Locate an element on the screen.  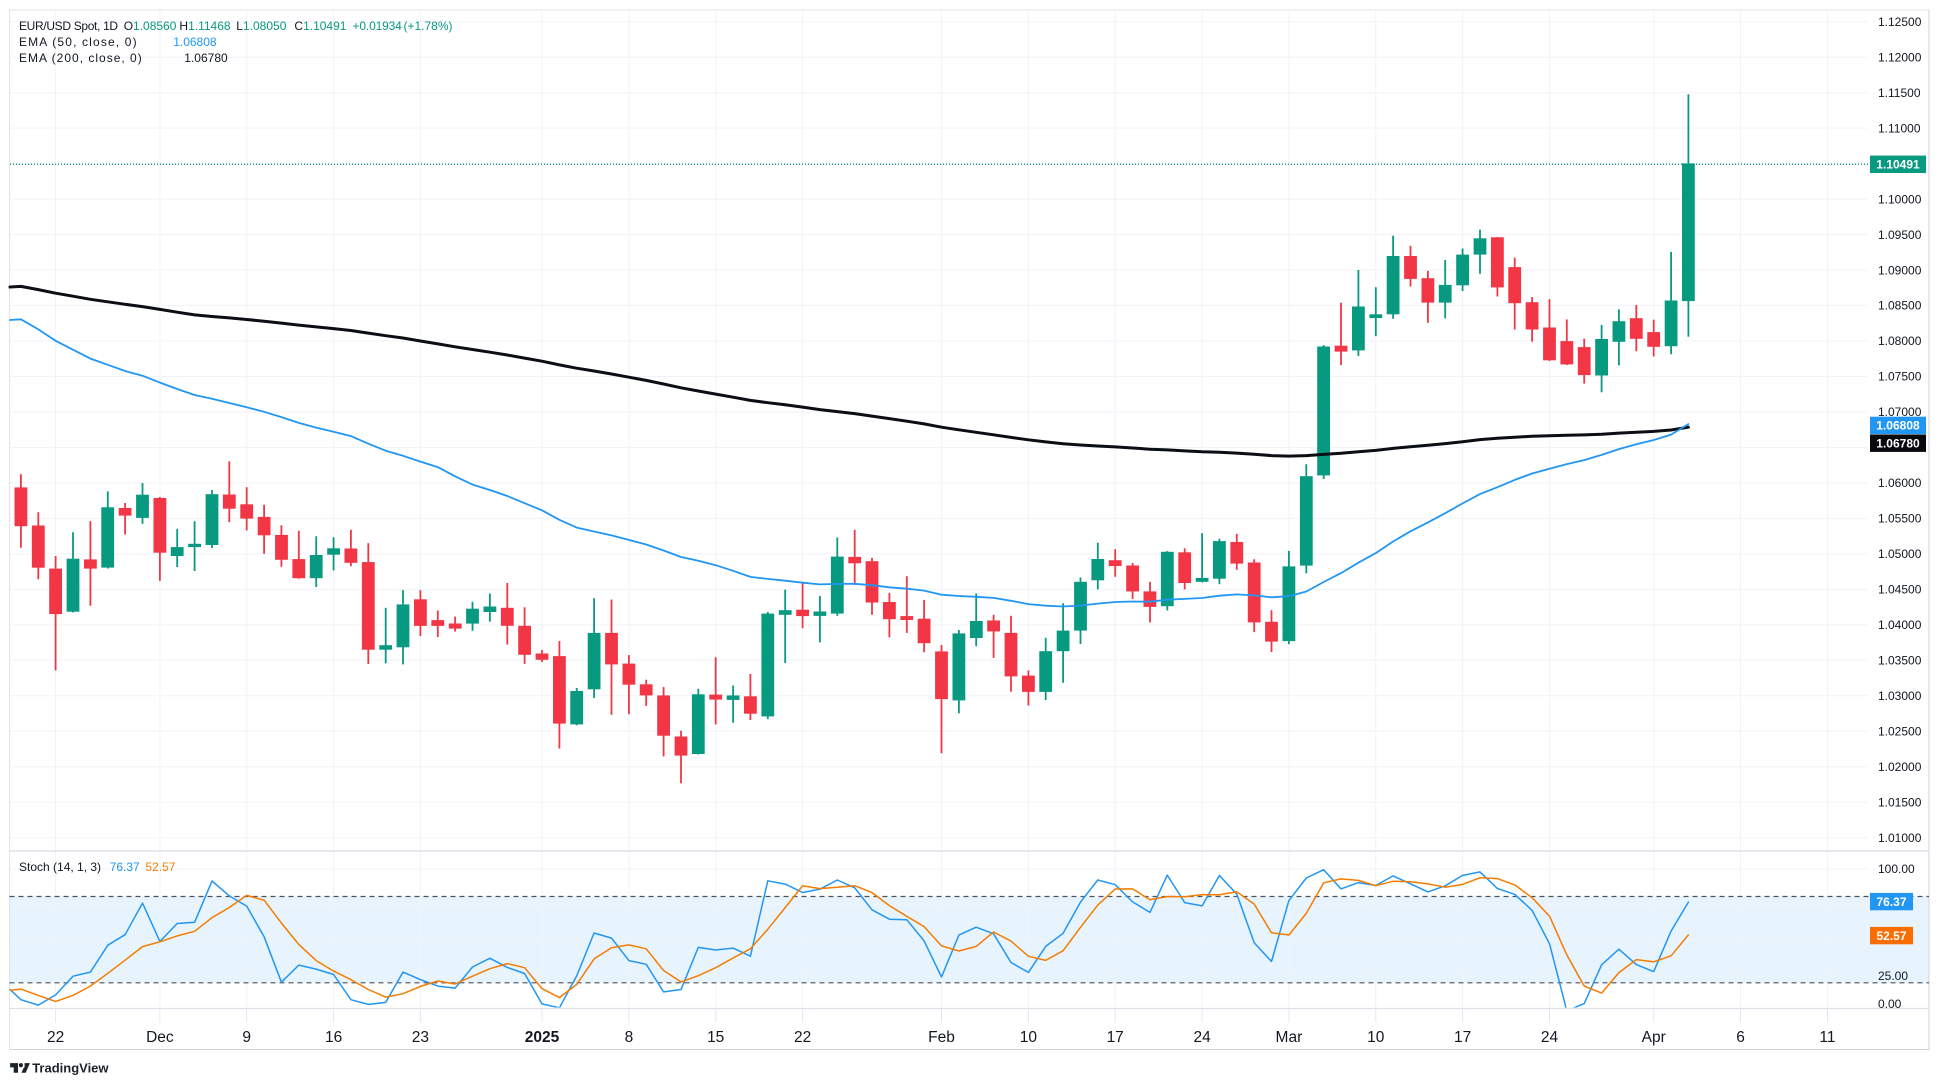
svg-text: 52.57 is located at coordinates (1891, 936).